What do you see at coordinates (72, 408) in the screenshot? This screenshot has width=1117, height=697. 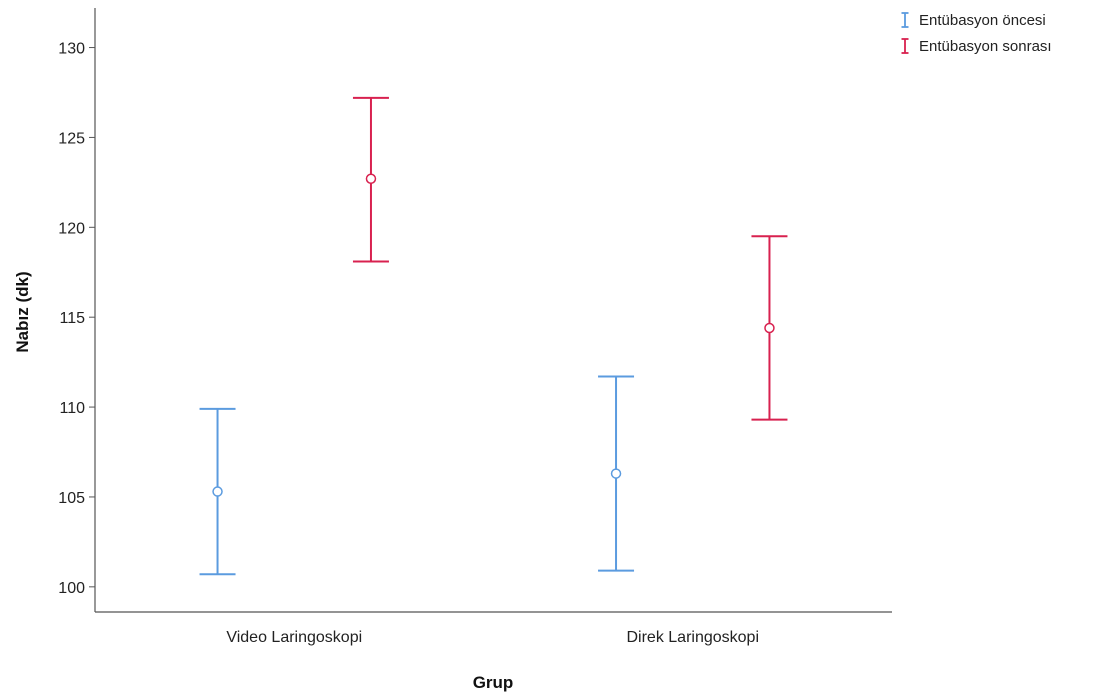 I see `y-tick-label: 110` at bounding box center [72, 408].